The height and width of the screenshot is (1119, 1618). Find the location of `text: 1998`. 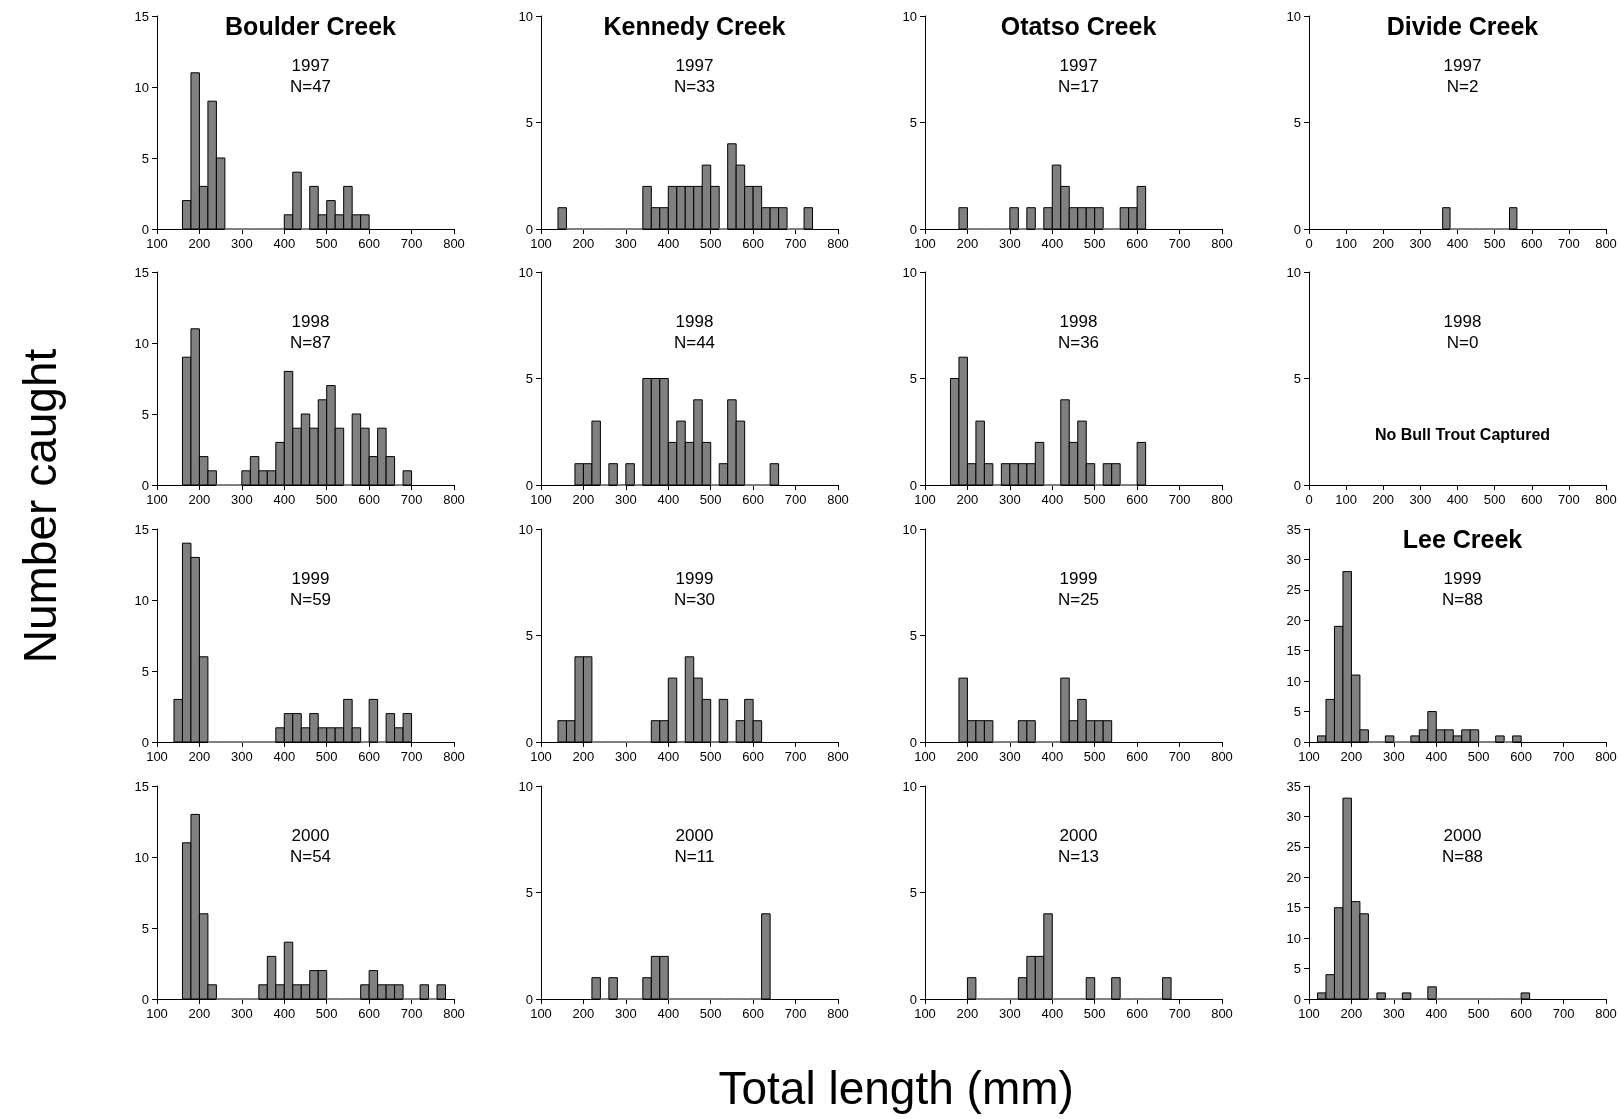

text: 1998 is located at coordinates (1078, 321).